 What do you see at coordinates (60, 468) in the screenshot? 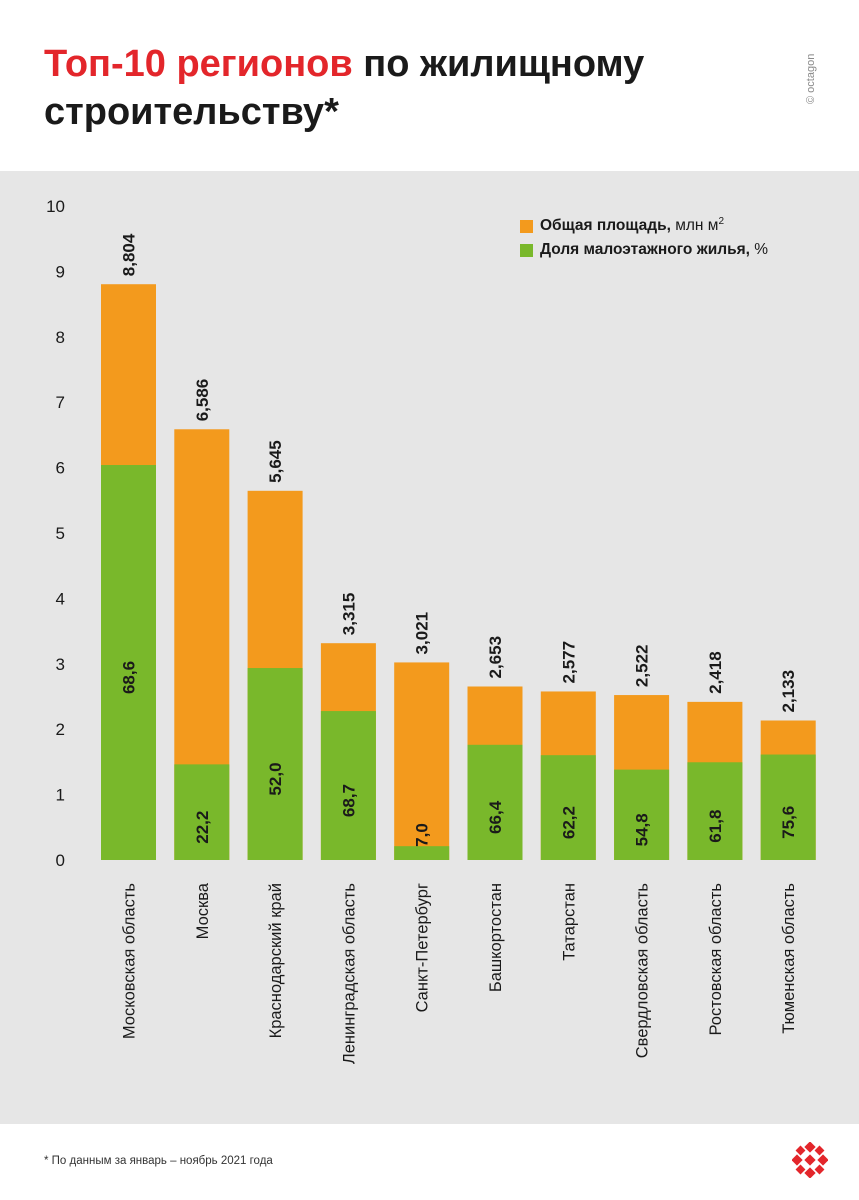
I see `y-tick-label: 6` at bounding box center [60, 468].